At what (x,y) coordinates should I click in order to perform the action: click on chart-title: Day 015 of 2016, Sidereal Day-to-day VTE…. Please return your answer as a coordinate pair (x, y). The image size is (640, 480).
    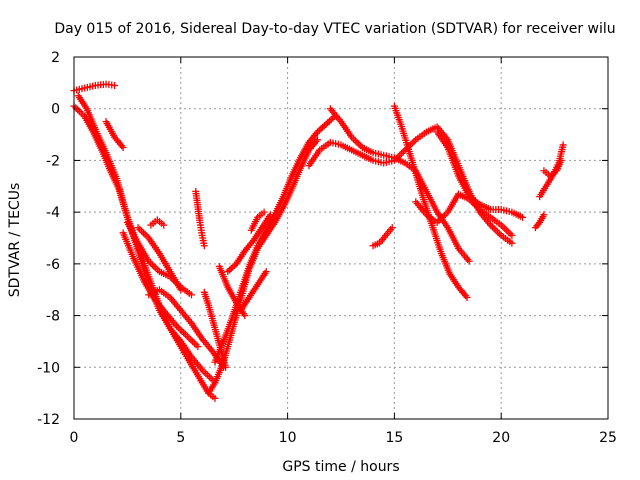
    Looking at the image, I should click on (334, 29).